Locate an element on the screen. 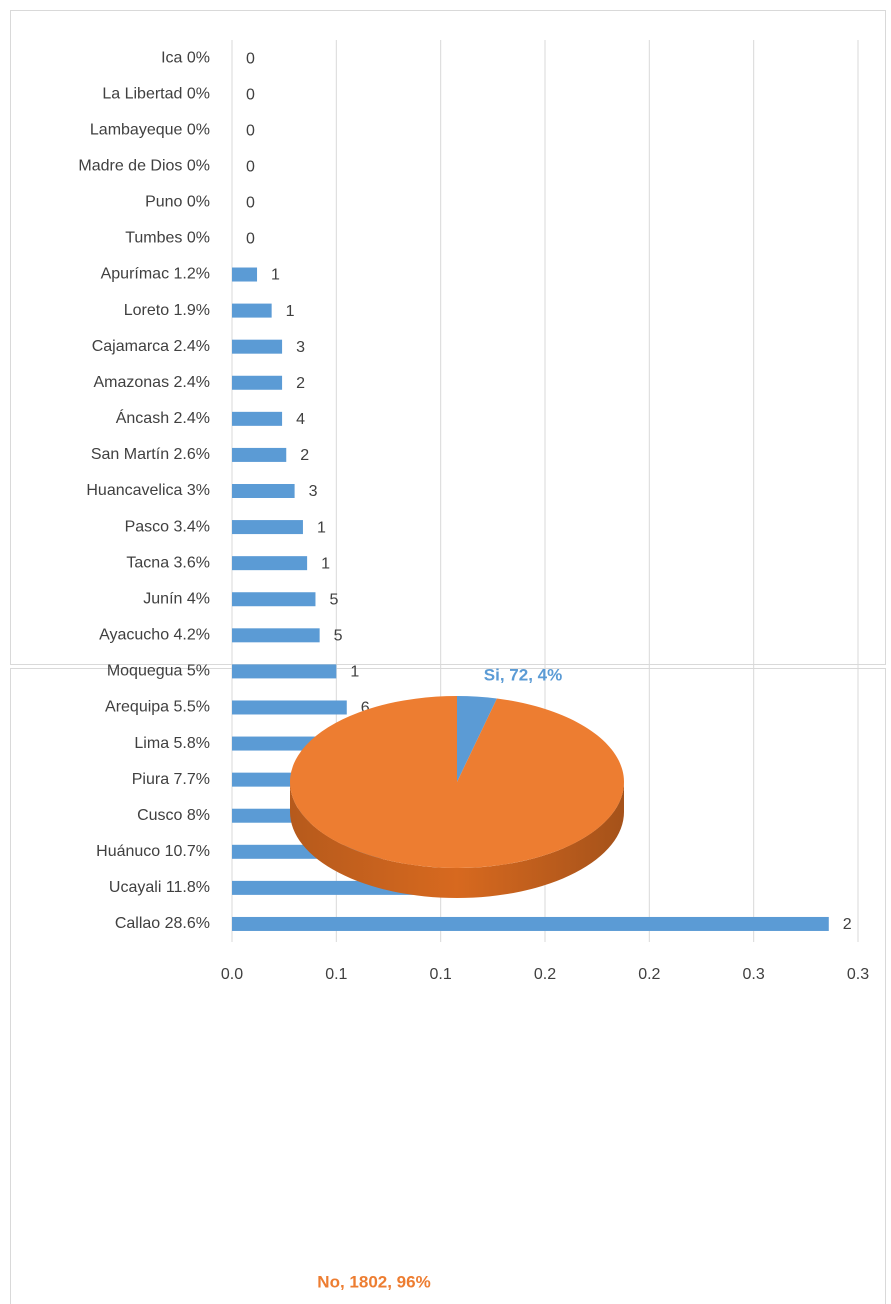  category-label: Cajamarca 2.4% is located at coordinates (151, 346).